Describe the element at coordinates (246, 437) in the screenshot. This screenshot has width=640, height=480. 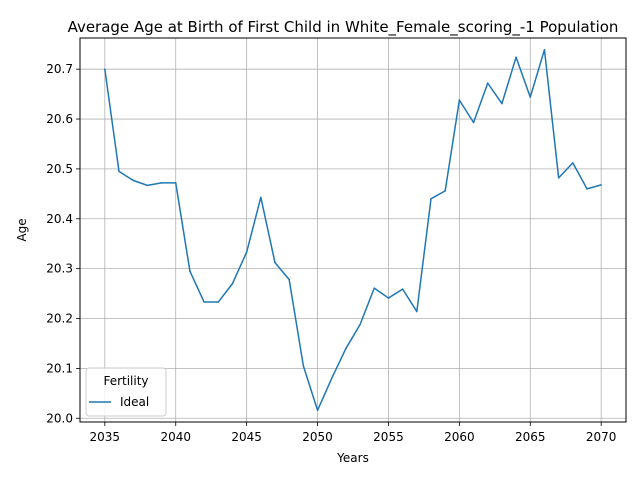
I see `x-tick-label: 2045` at that location.